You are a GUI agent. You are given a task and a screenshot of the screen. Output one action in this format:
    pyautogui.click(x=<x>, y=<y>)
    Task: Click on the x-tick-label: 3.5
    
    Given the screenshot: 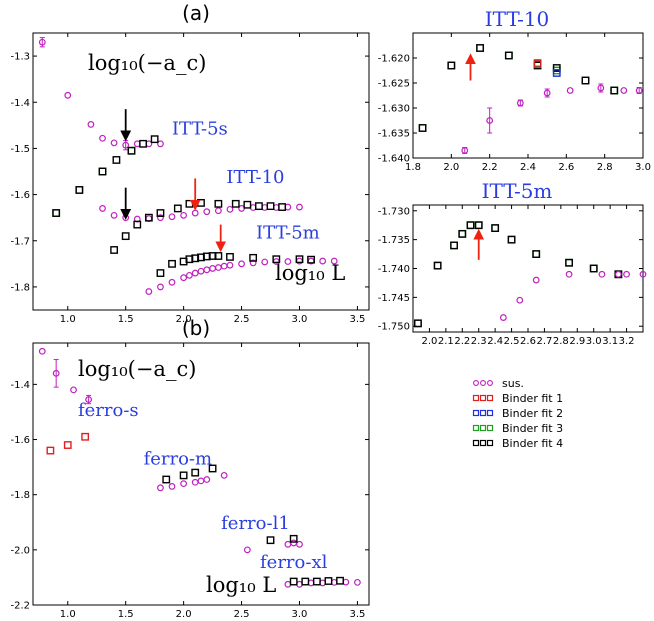 What is the action you would take?
    pyautogui.click(x=357, y=319)
    